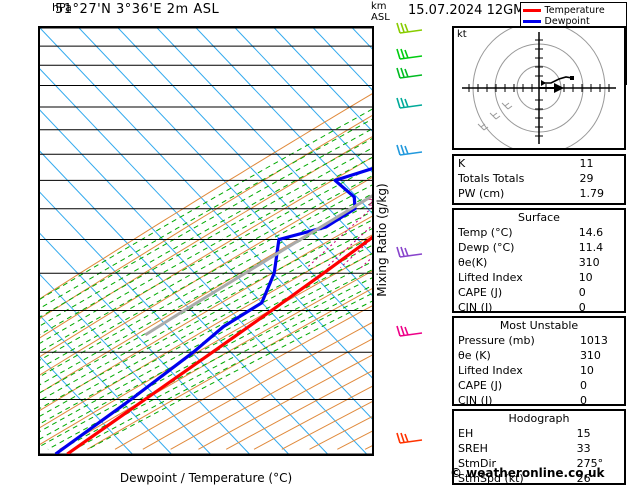 Image resolution: width=629 pixels, height=486 pixels. Describe the element at coordinates (462, 163) in the screenshot. I see `row-label: K` at that location.